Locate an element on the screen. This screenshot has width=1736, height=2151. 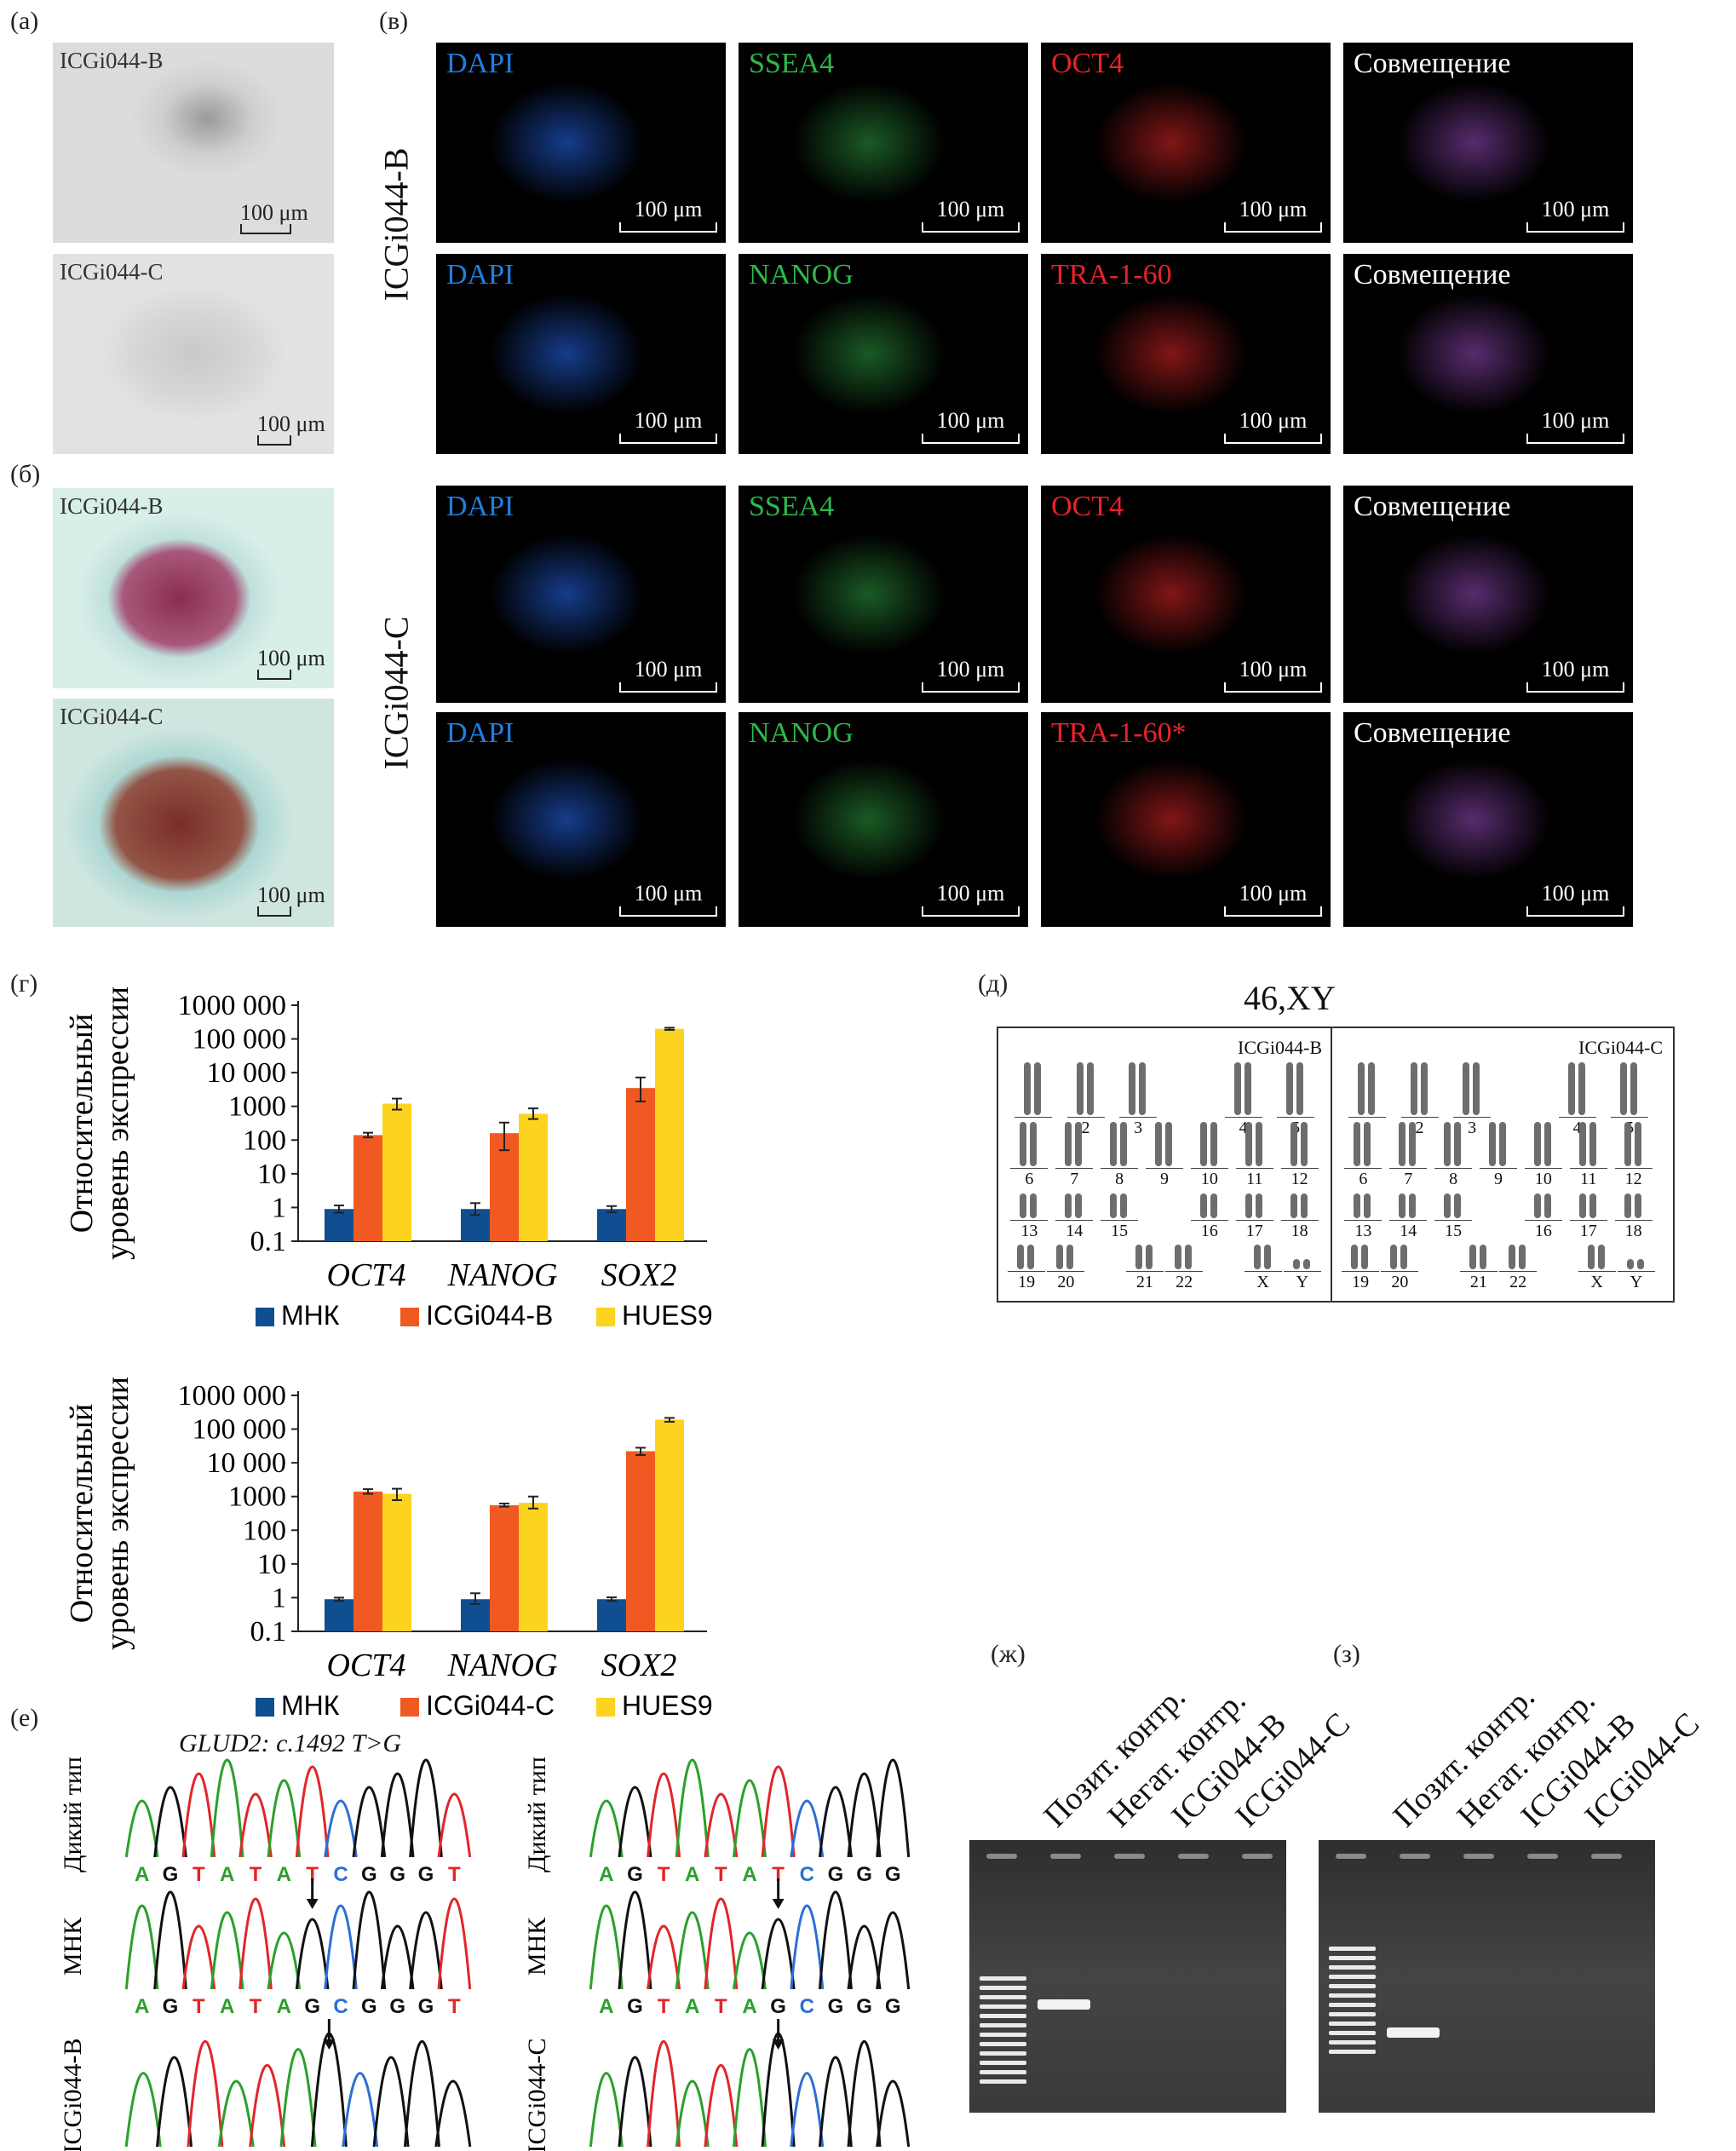
brightfield-tile-c: ICGi044-C 100 μm is located at coordinates (193, 354).